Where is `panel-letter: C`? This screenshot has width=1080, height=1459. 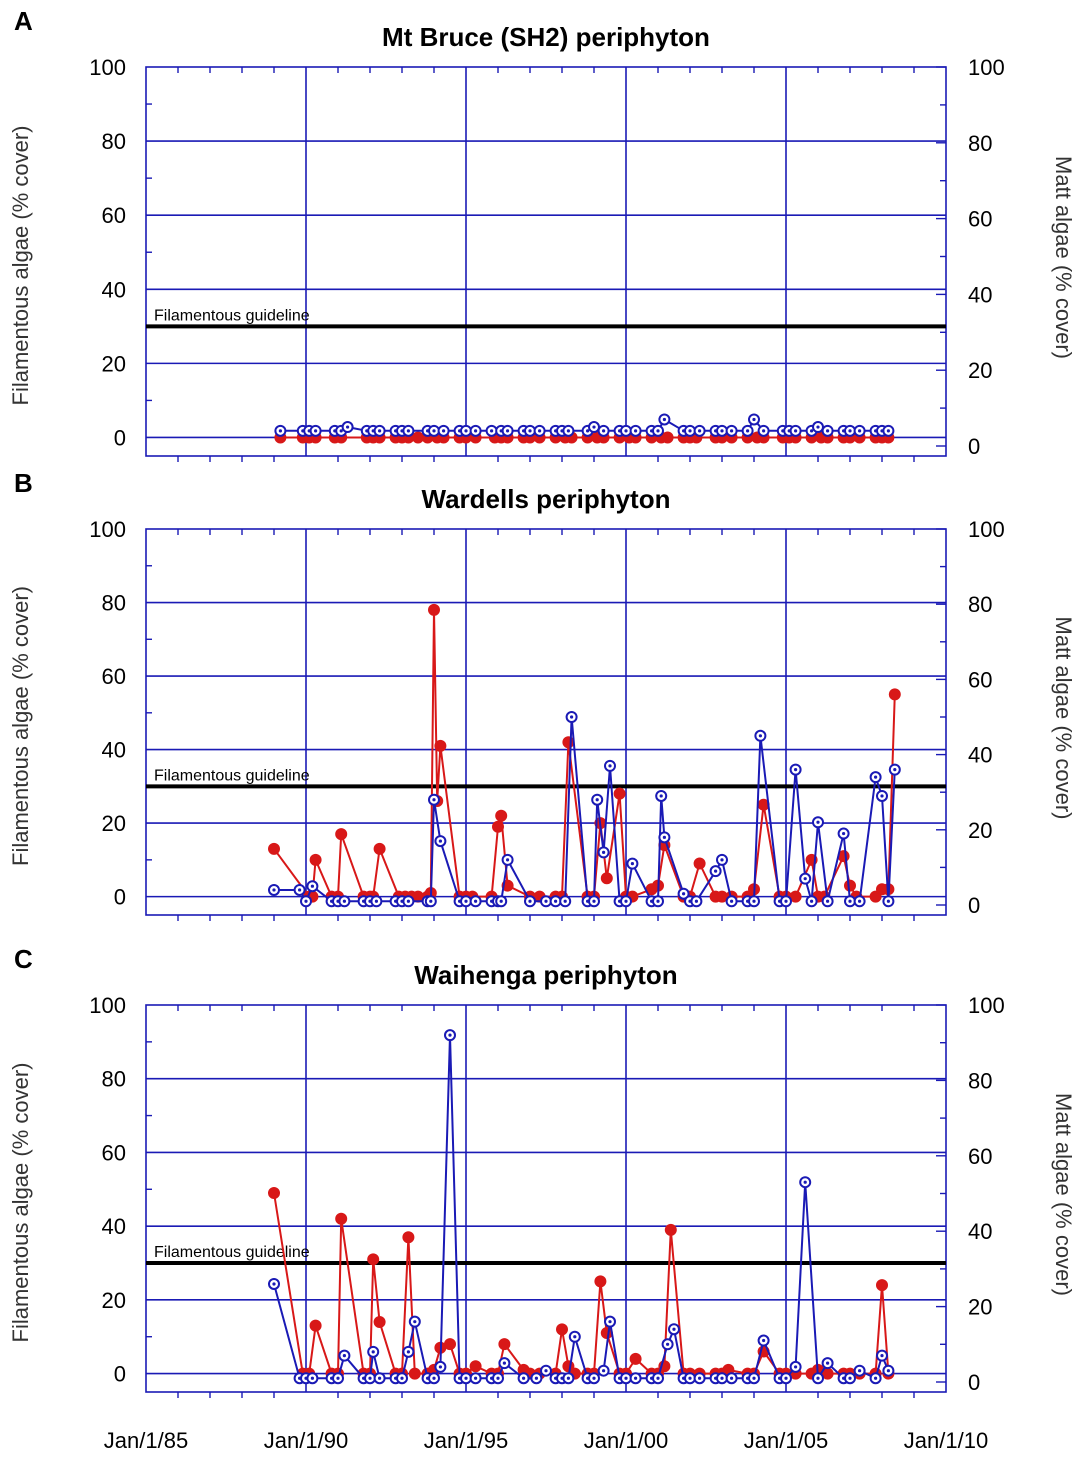 panel-letter: C is located at coordinates (23, 959).